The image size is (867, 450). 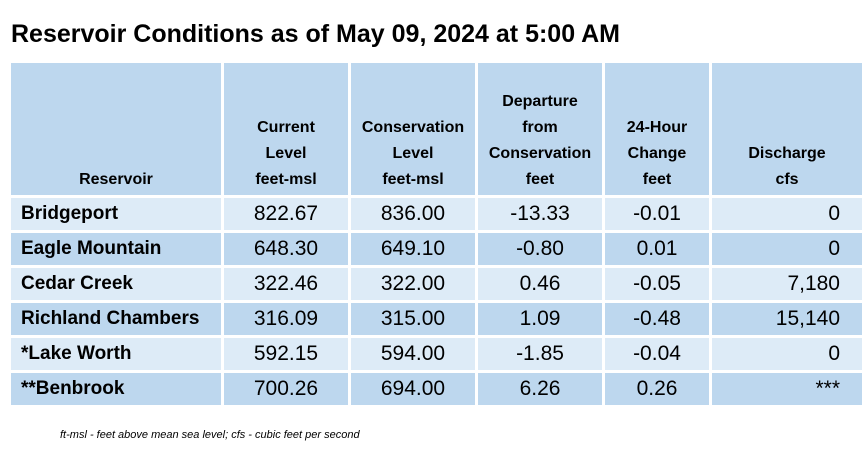 What do you see at coordinates (540, 249) in the screenshot?
I see `cell-departure: -0.80` at bounding box center [540, 249].